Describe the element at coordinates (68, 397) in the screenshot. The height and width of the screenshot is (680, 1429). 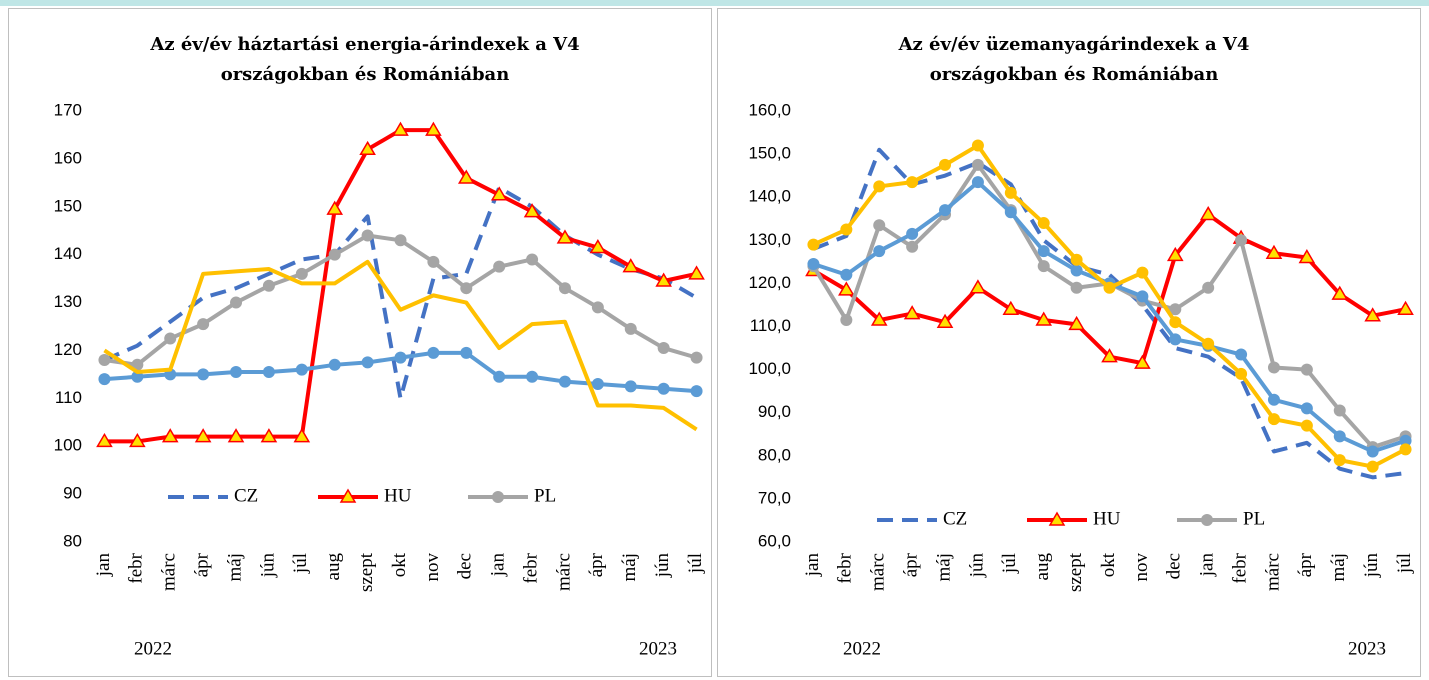
I see `y-tick-label: 110` at that location.